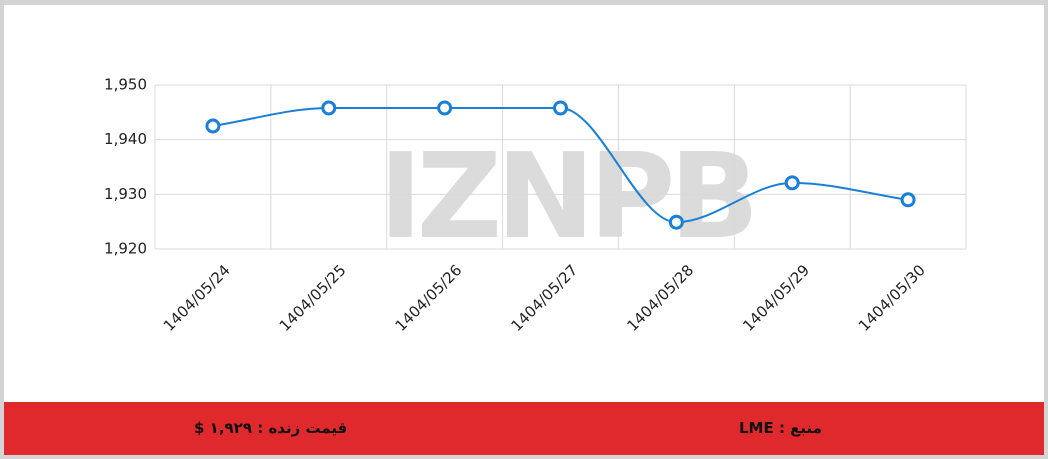 This screenshot has width=1048, height=459. I want to click on x-tick-label: 1404/05/30, so click(892, 298).